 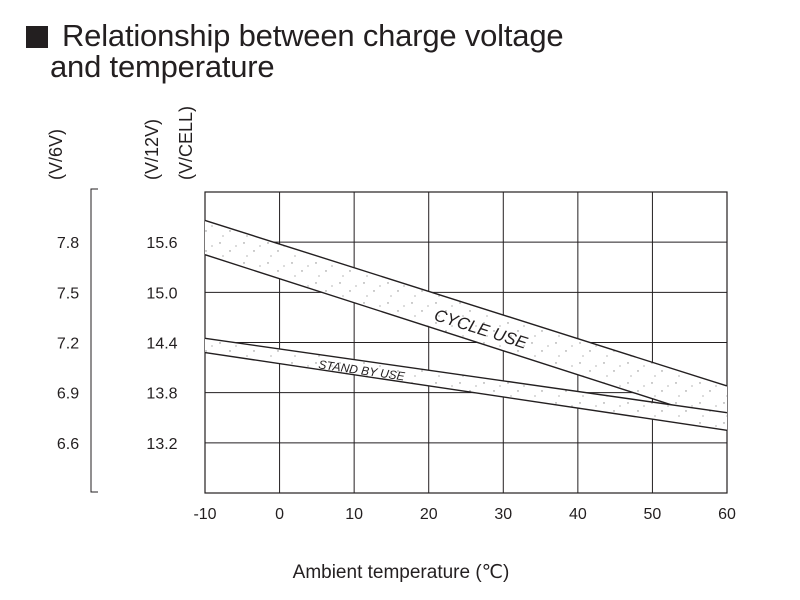 I want to click on y-tick-label: 15.6, so click(x=161, y=243).